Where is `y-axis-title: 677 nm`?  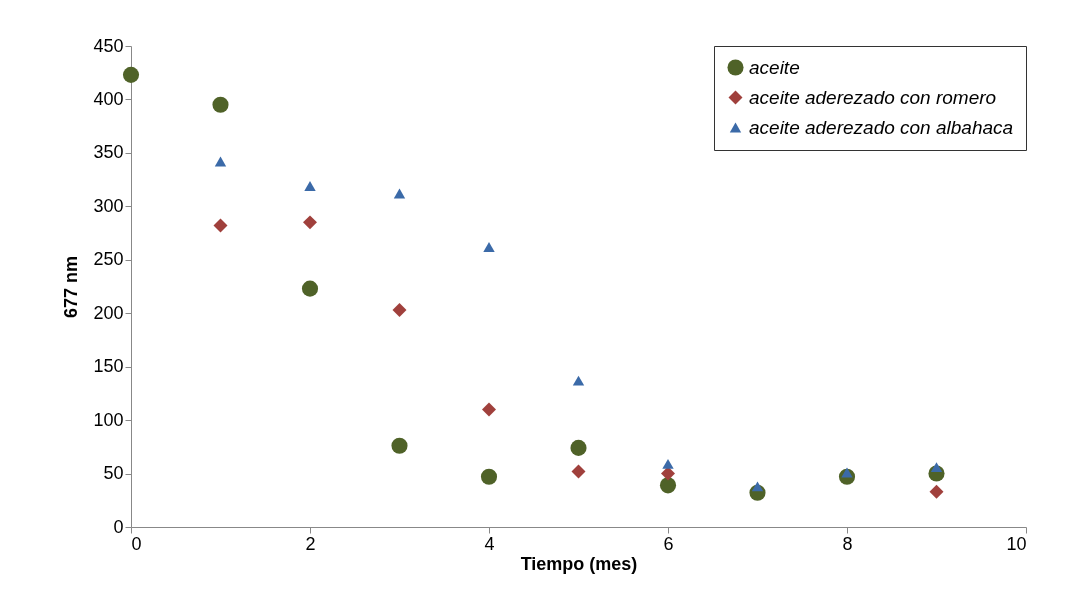
y-axis-title: 677 nm is located at coordinates (71, 287).